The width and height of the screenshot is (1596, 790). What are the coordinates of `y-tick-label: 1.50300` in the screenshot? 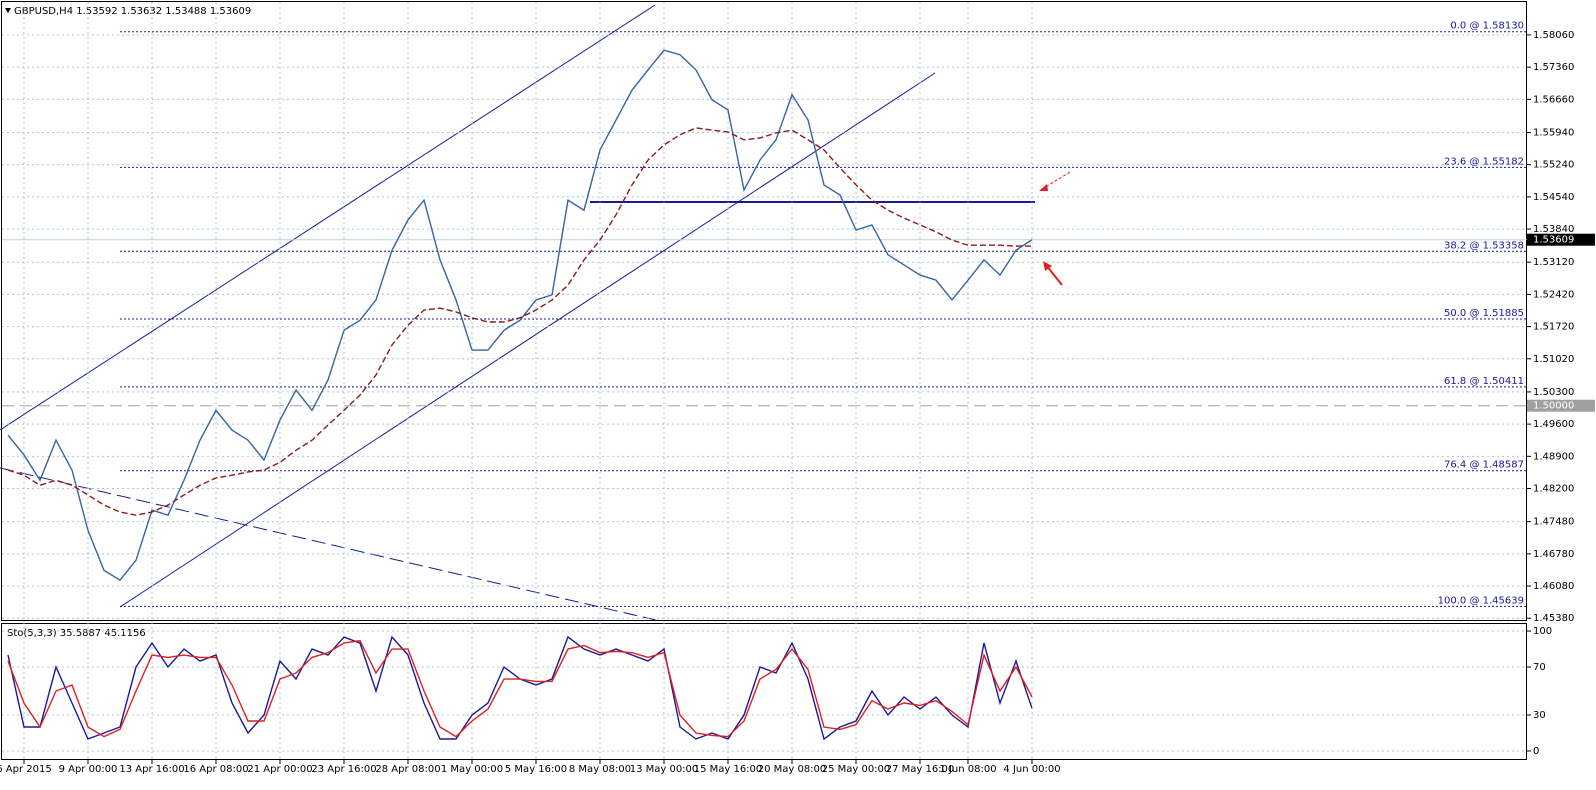 It's located at (1553, 392).